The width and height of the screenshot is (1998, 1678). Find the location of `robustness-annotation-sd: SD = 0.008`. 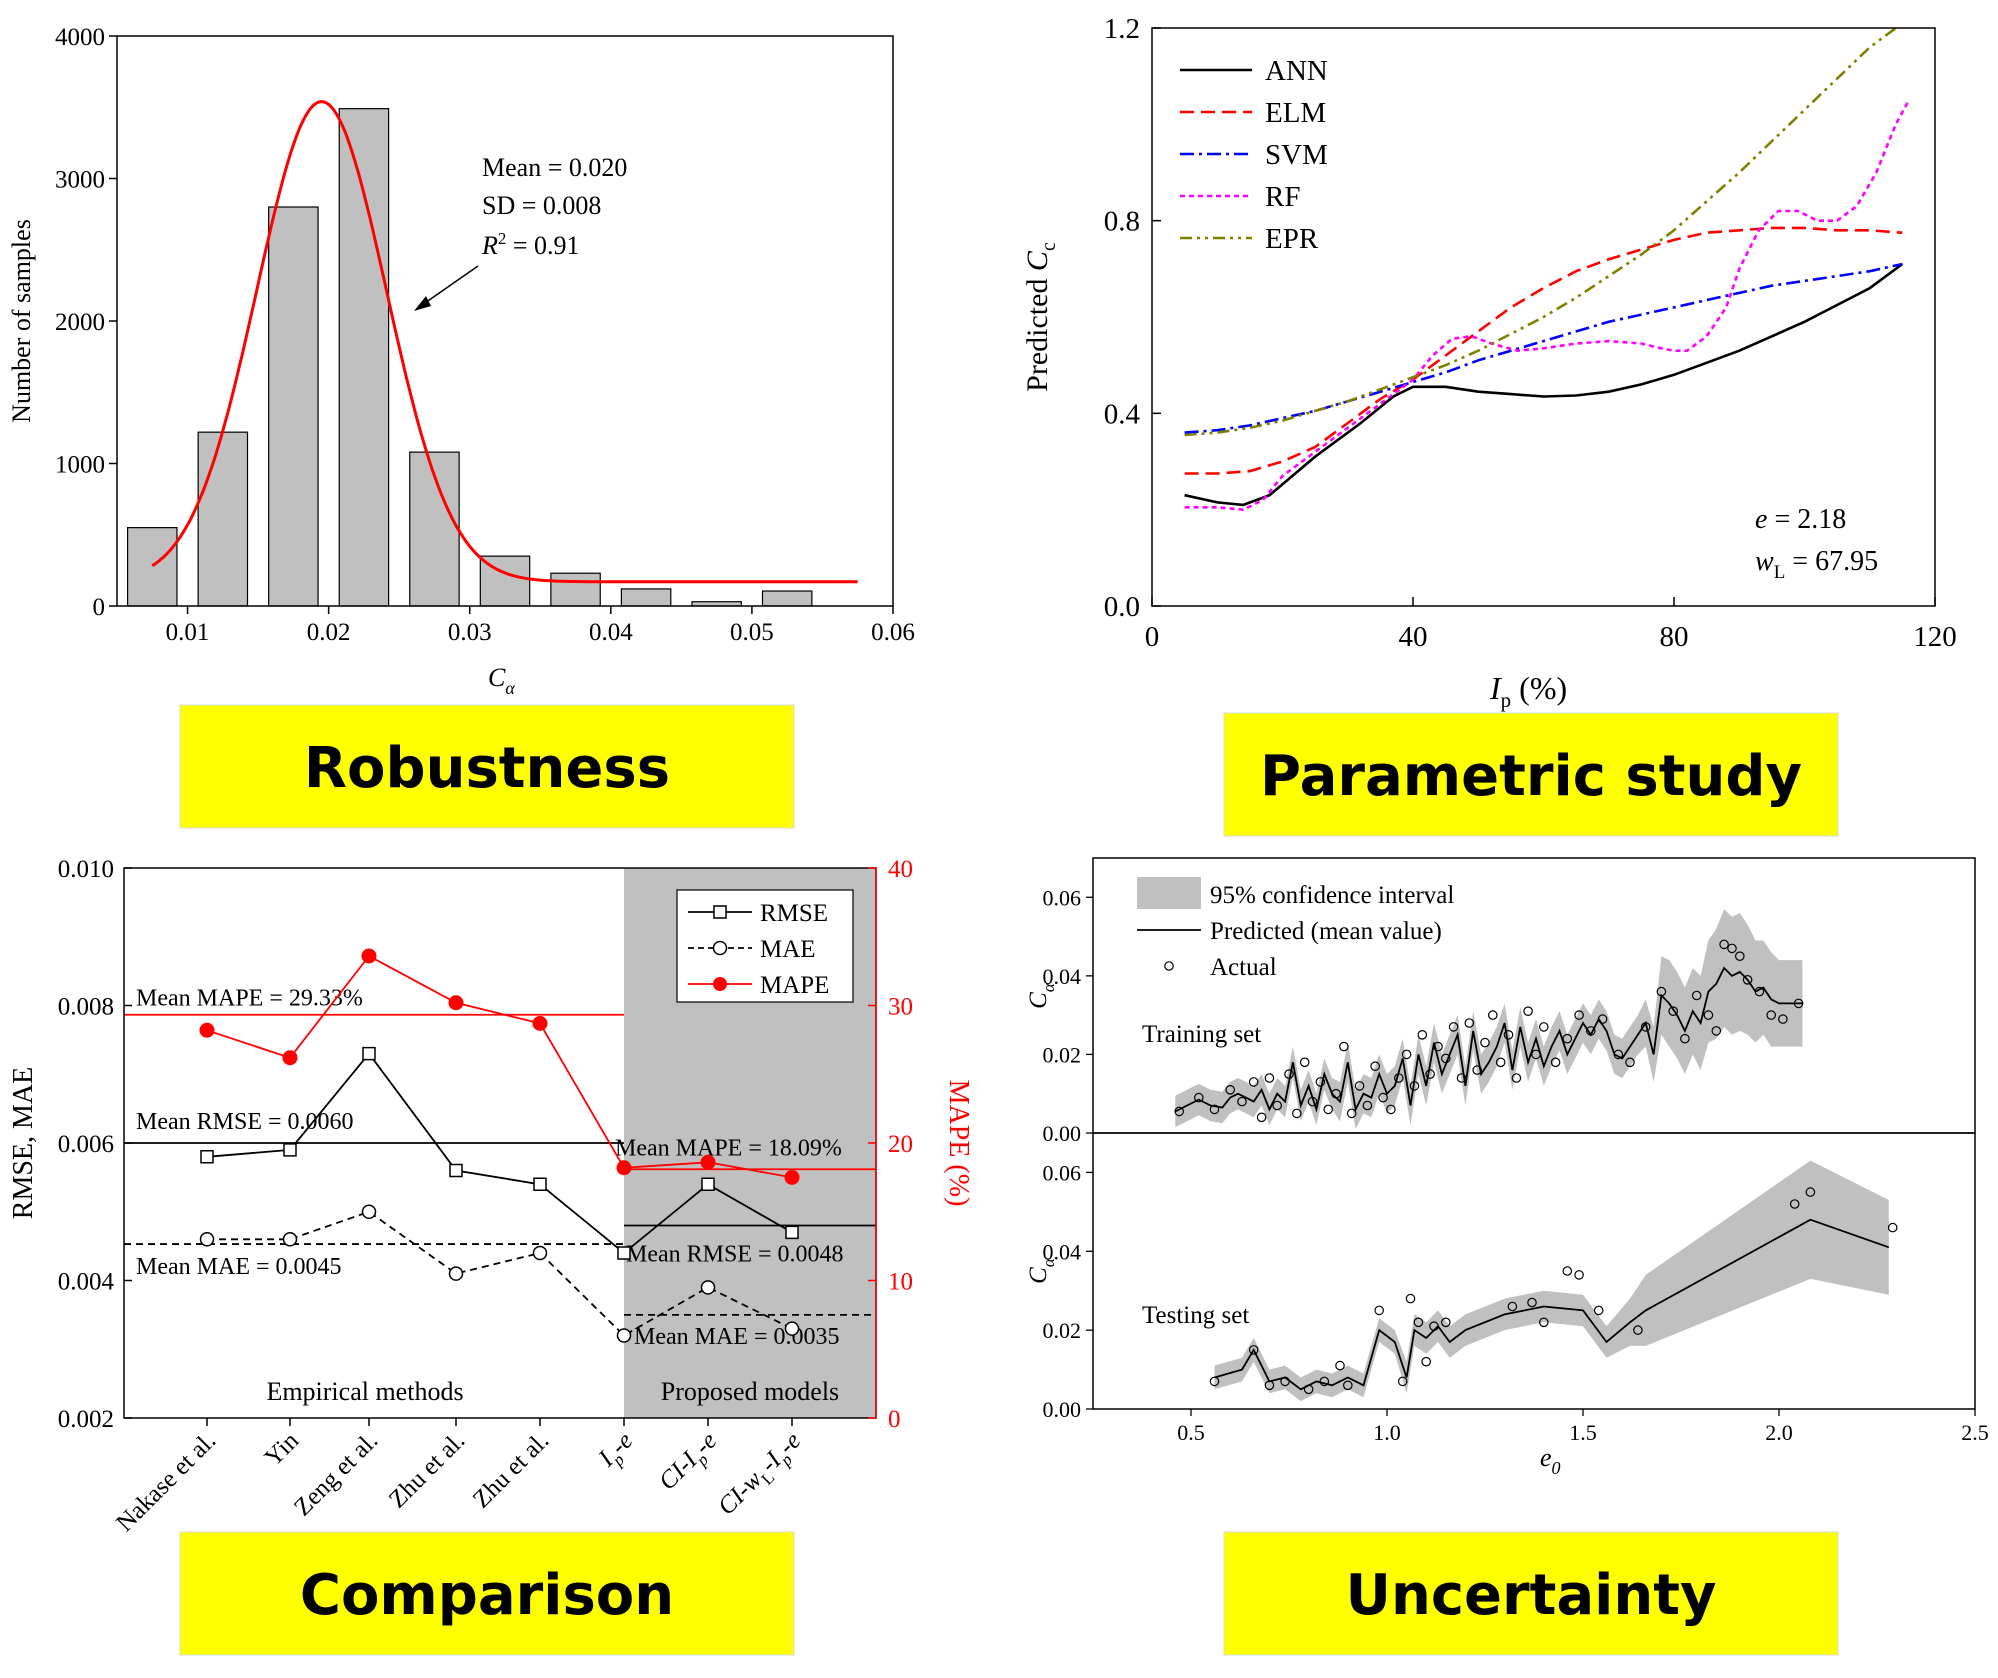

robustness-annotation-sd: SD = 0.008 is located at coordinates (541, 205).